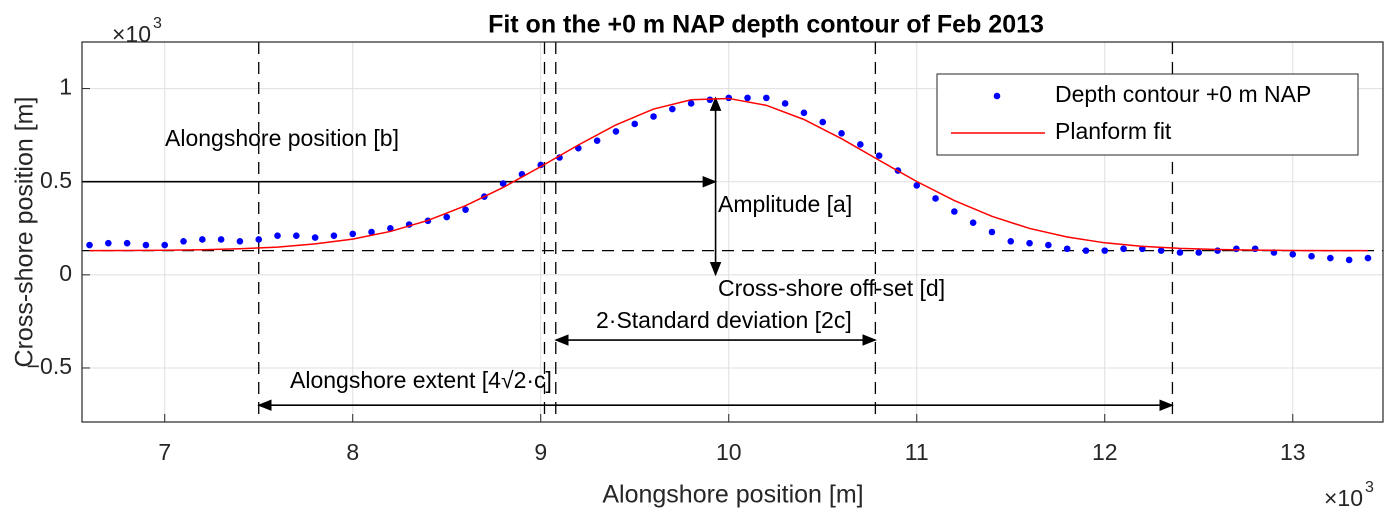 The height and width of the screenshot is (514, 1397). I want to click on x-tick-label: 11, so click(917, 452).